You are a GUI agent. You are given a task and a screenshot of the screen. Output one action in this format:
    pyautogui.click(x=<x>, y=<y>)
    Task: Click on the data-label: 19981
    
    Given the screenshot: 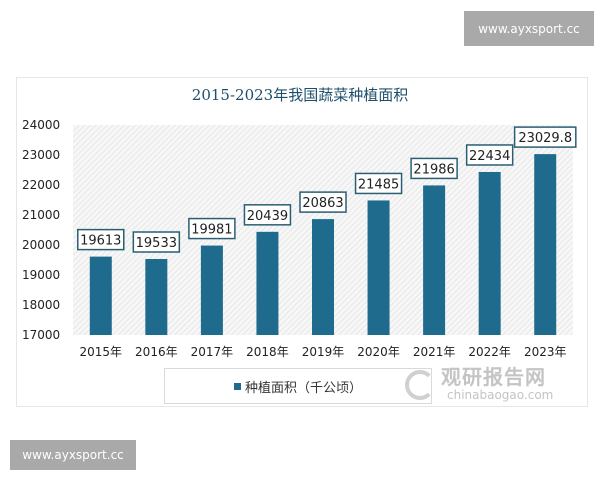 What is the action you would take?
    pyautogui.click(x=211, y=230)
    